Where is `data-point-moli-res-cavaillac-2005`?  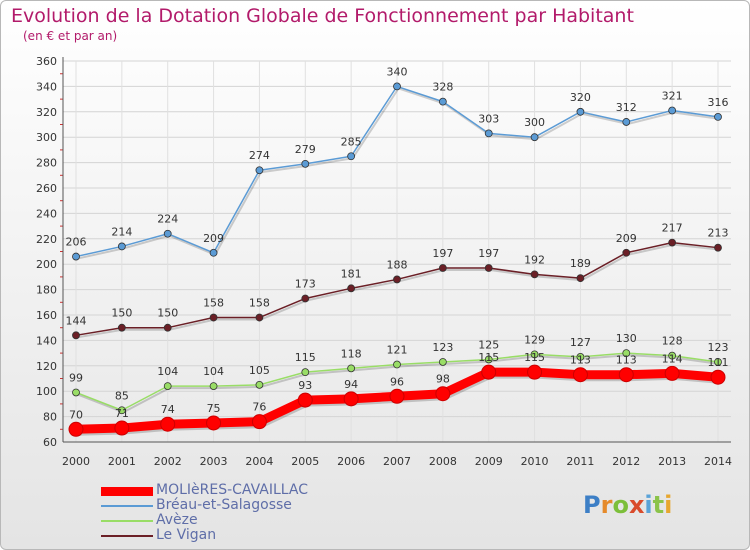 data-point-moli-res-cavaillac-2005 is located at coordinates (305, 400).